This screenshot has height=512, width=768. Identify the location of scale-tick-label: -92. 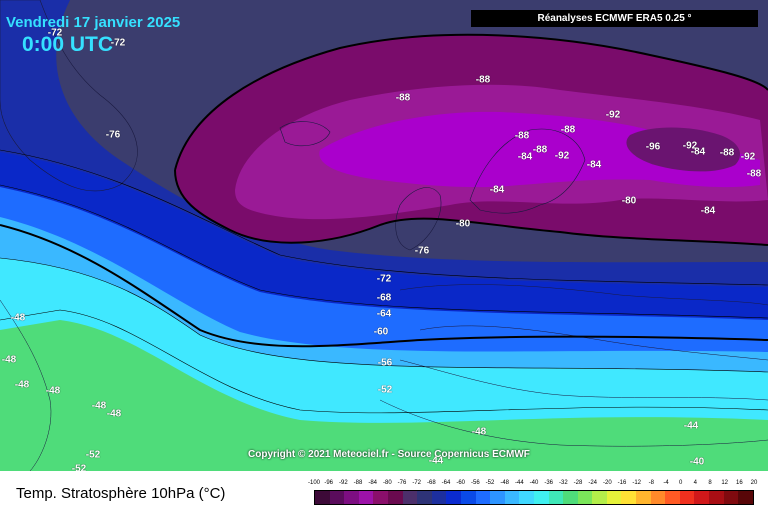
(343, 483).